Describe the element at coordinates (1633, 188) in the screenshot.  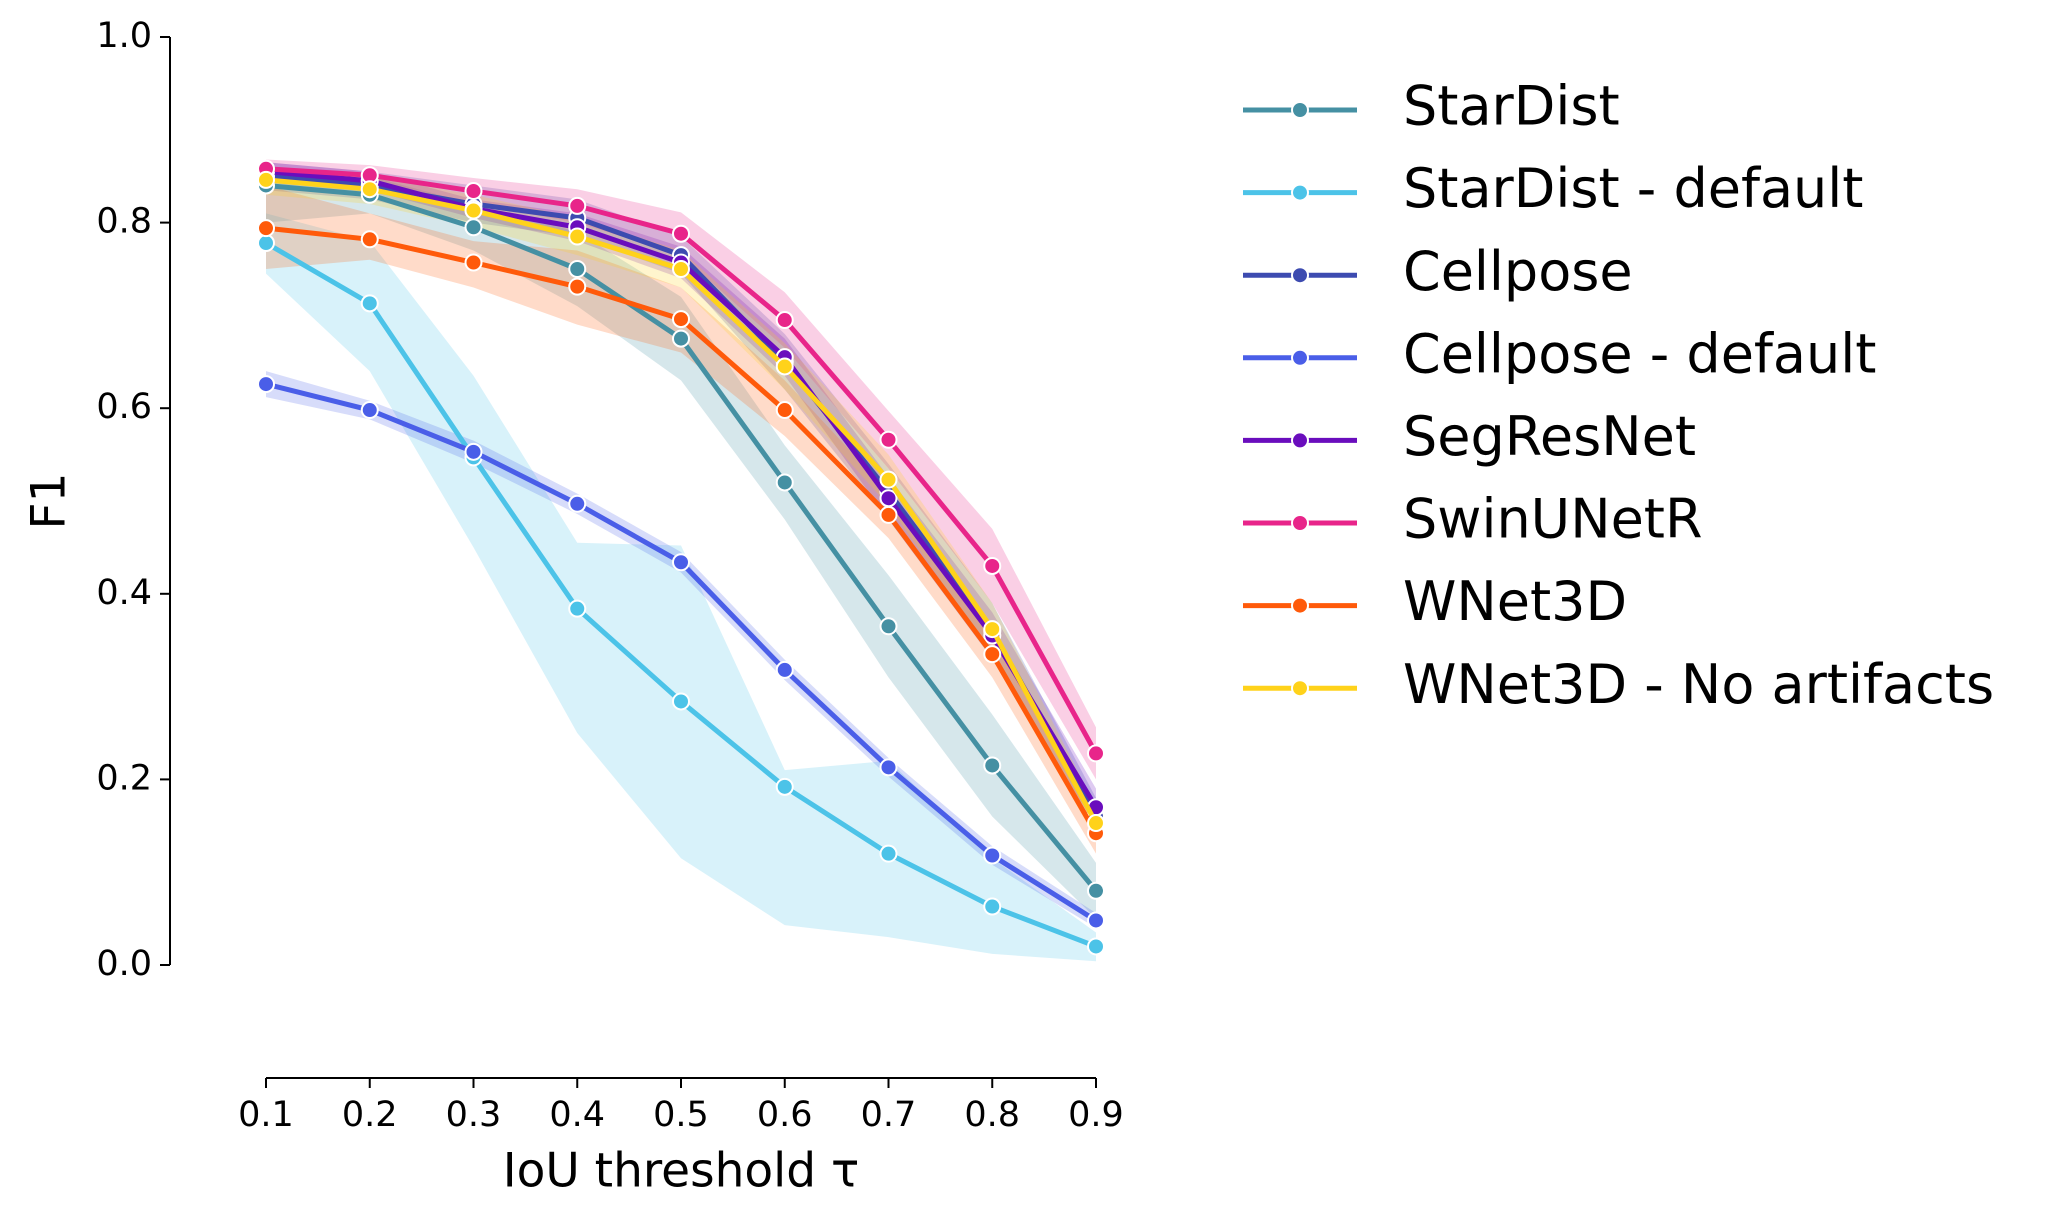
I see `legend-label: StarDist - default` at that location.